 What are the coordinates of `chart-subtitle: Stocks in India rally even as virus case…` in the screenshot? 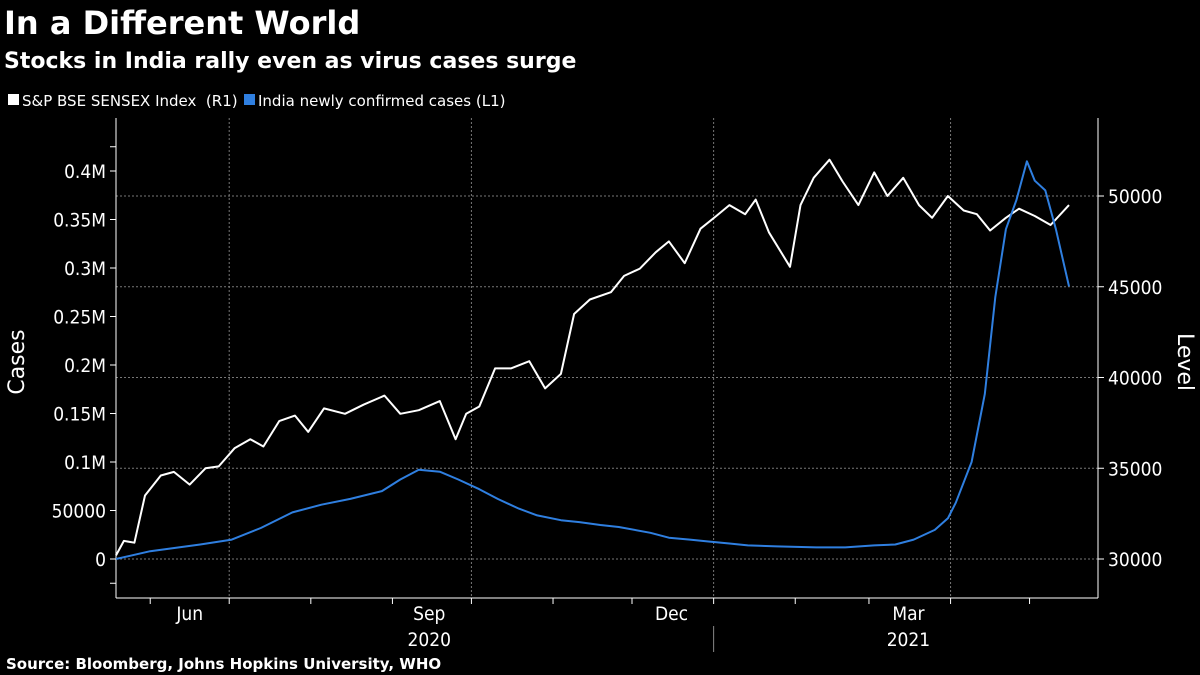 It's located at (290, 61).